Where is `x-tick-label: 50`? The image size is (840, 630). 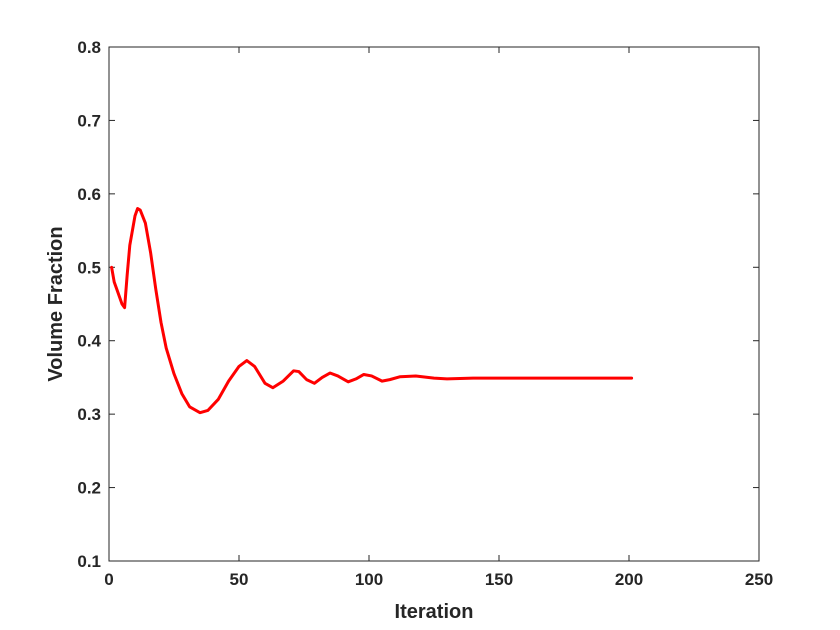
x-tick-label: 50 is located at coordinates (239, 579).